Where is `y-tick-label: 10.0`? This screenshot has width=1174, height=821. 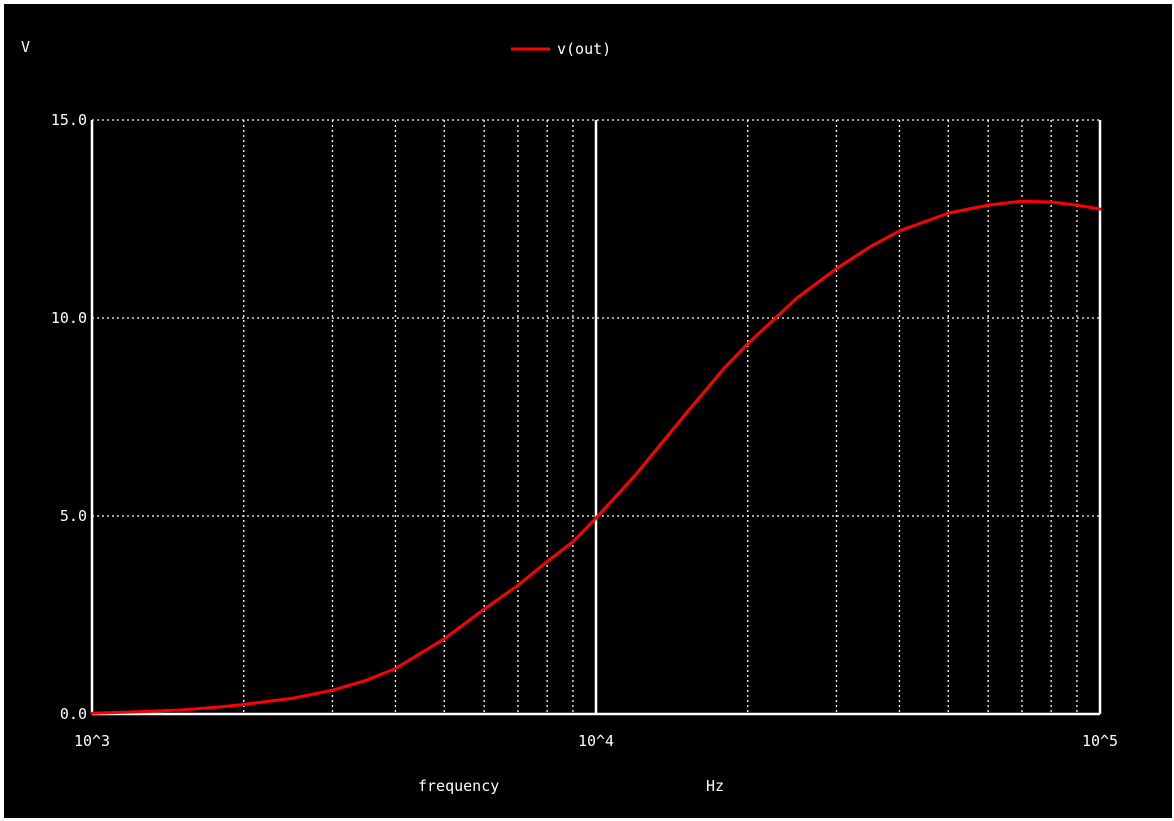 y-tick-label: 10.0 is located at coordinates (69, 318).